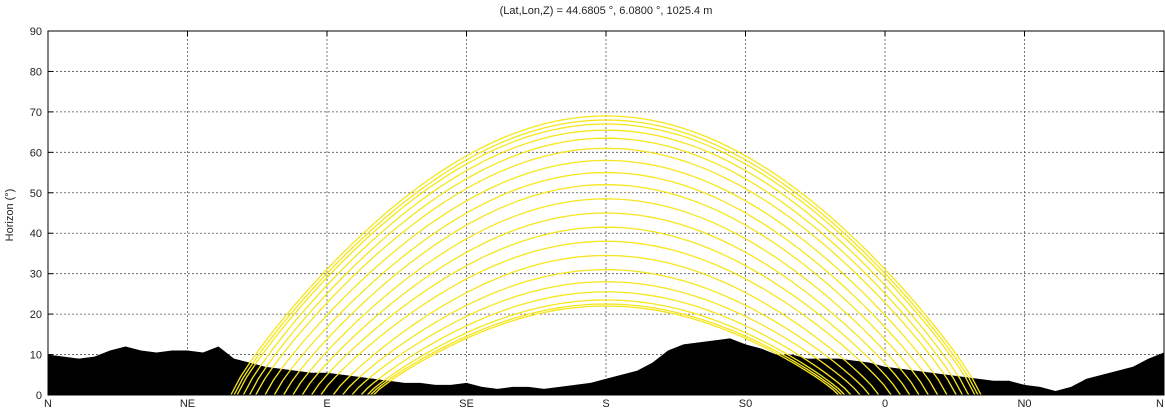  I want to click on horizon-profile-area, so click(606, 366).